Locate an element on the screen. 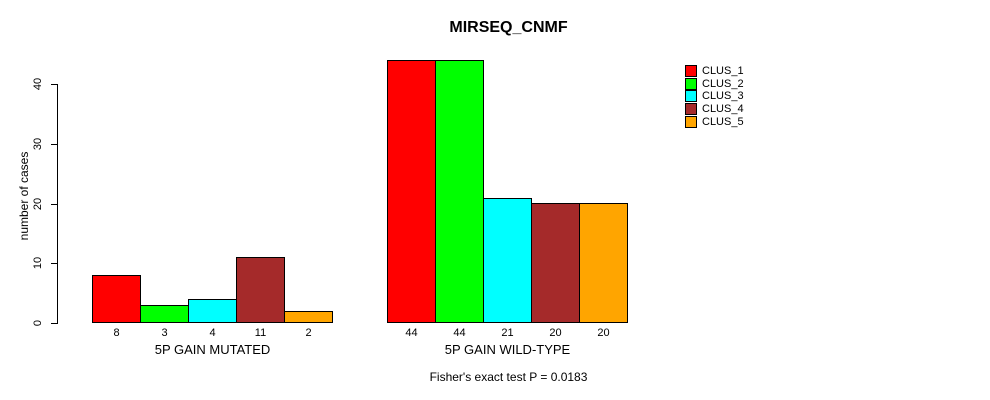  y-axis-label: number of cases is located at coordinates (24, 196).